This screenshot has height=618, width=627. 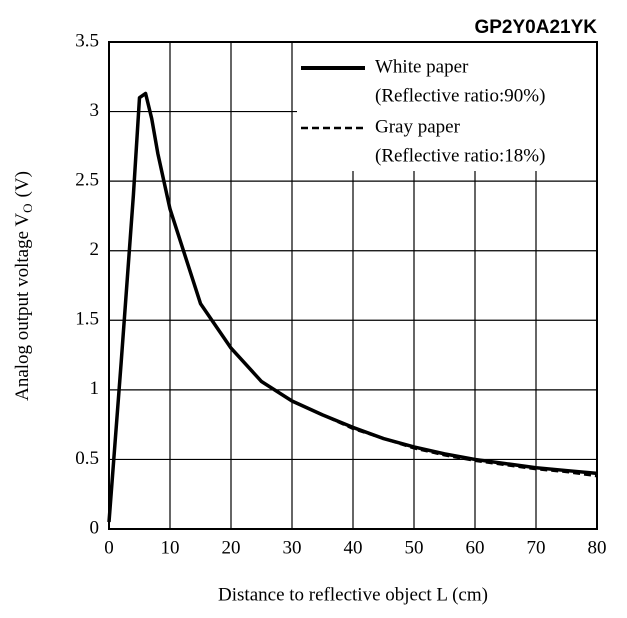 What do you see at coordinates (95, 388) in the screenshot?
I see `y-tick-label: 1` at bounding box center [95, 388].